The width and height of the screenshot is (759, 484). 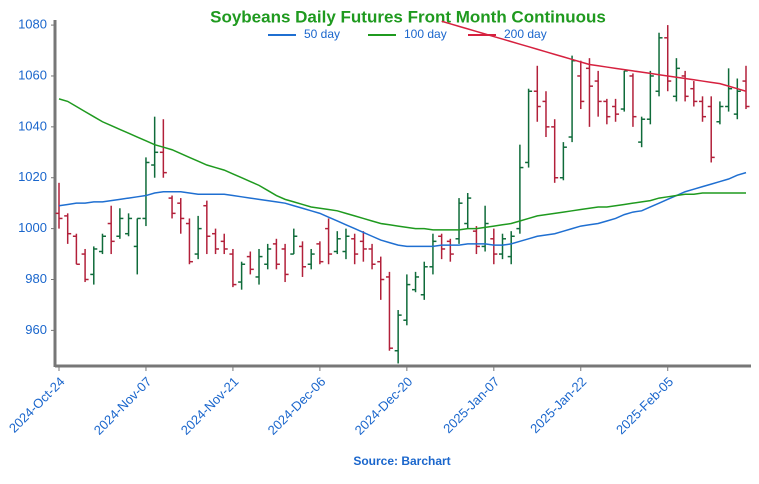 I want to click on y-tick-label: 980, so click(x=36, y=278).